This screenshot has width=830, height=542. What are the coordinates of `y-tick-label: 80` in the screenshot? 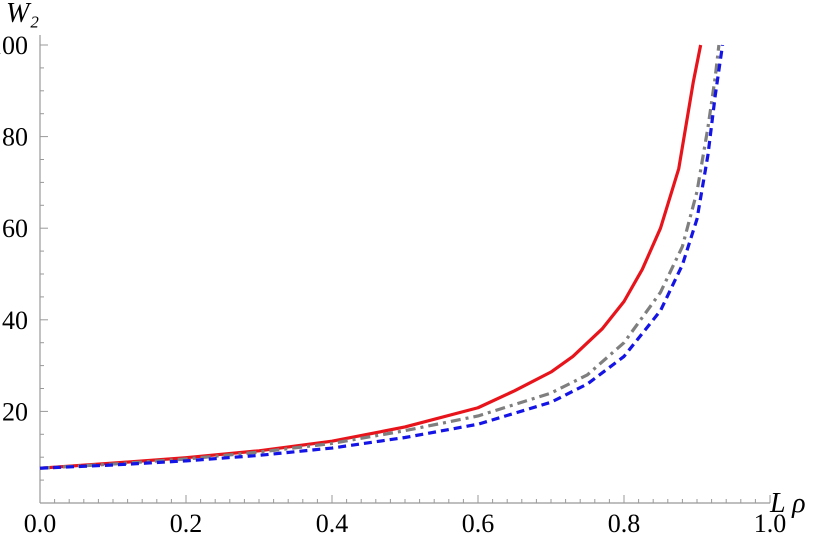 It's located at (15, 137).